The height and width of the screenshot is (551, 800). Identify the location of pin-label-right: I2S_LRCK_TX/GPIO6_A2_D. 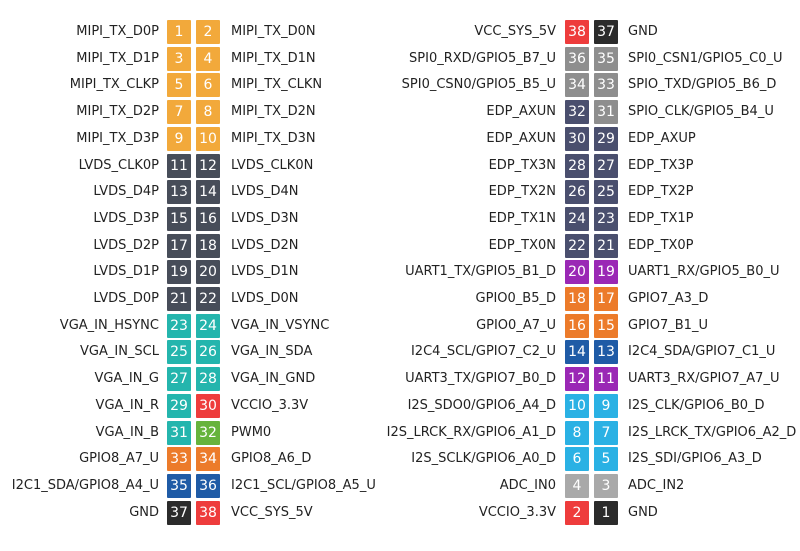
(712, 432).